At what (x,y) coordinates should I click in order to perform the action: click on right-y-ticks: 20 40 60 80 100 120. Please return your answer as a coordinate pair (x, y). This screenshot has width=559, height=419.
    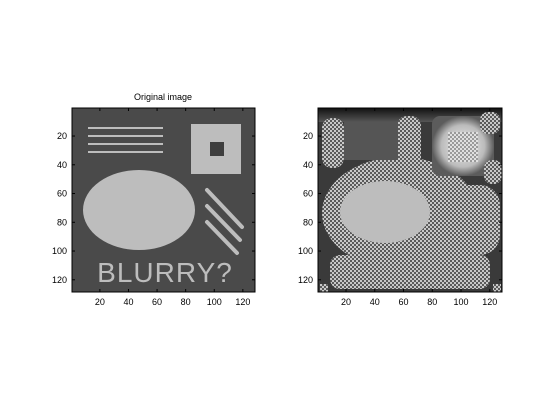
    Looking at the image, I should click on (400, 208).